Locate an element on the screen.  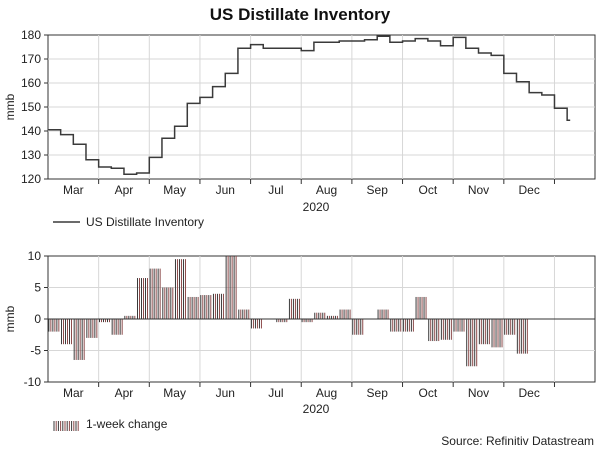
inventory-x-axis-year: 2020 is located at coordinates (316, 207).